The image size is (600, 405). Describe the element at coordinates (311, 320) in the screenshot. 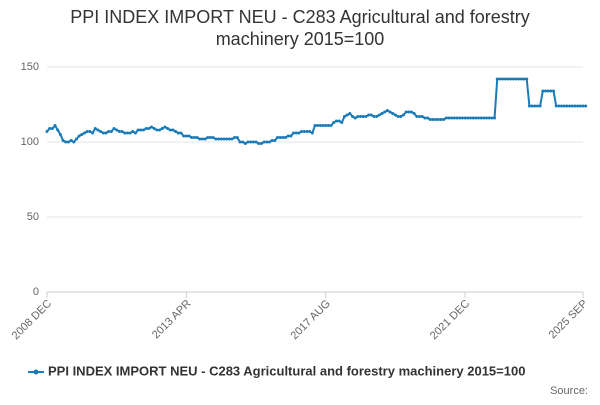

I see `x-tick-label: 2017 AUG` at that location.